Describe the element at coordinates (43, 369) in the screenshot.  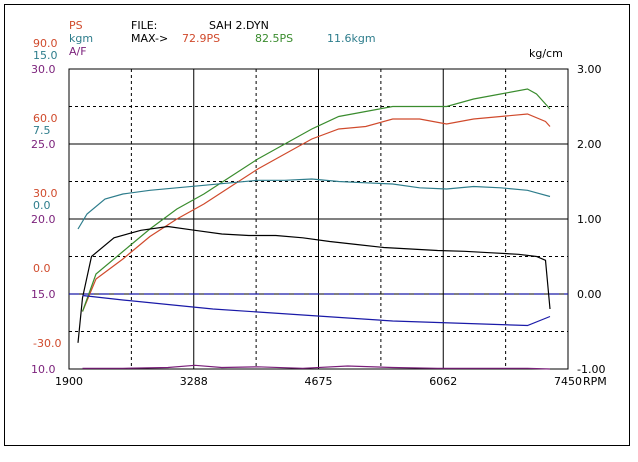
I see `left-tick-af: 10.0` at that location.